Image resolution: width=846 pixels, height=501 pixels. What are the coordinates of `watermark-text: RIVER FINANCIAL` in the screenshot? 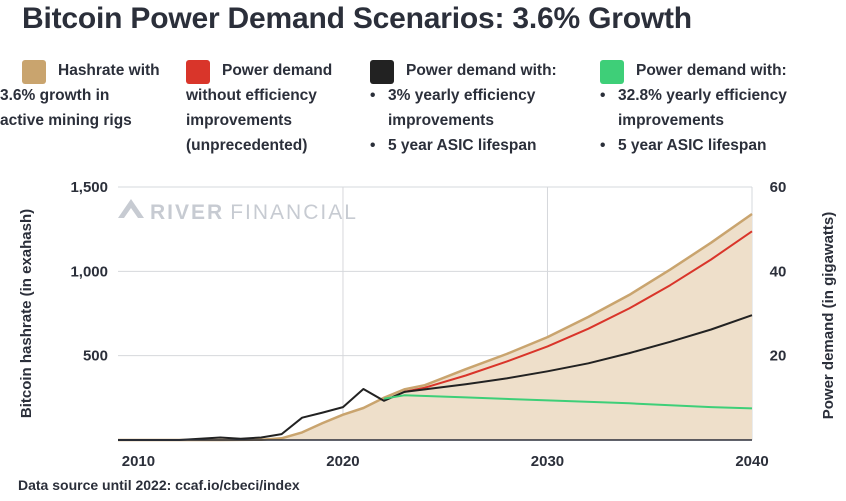 It's located at (254, 212).